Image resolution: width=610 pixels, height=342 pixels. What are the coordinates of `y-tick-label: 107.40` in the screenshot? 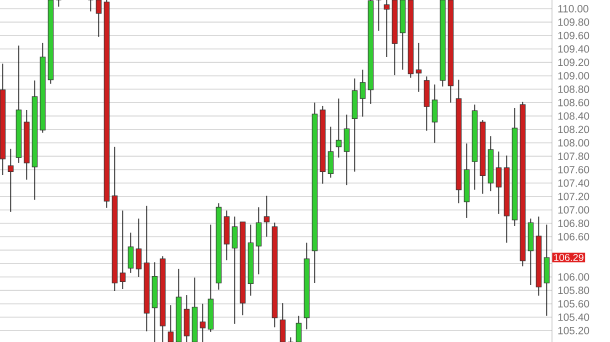 It's located at (574, 183).